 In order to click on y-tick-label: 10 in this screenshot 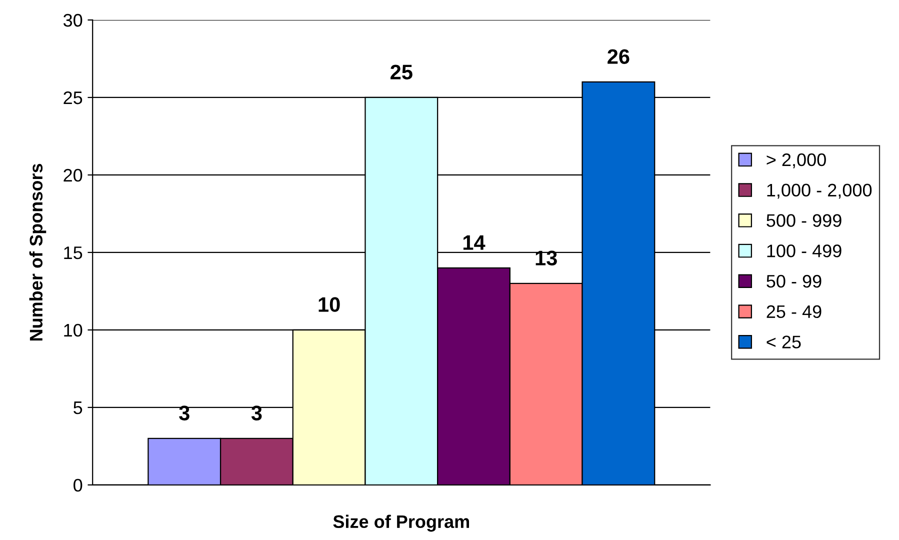, I will do `click(73, 330)`.